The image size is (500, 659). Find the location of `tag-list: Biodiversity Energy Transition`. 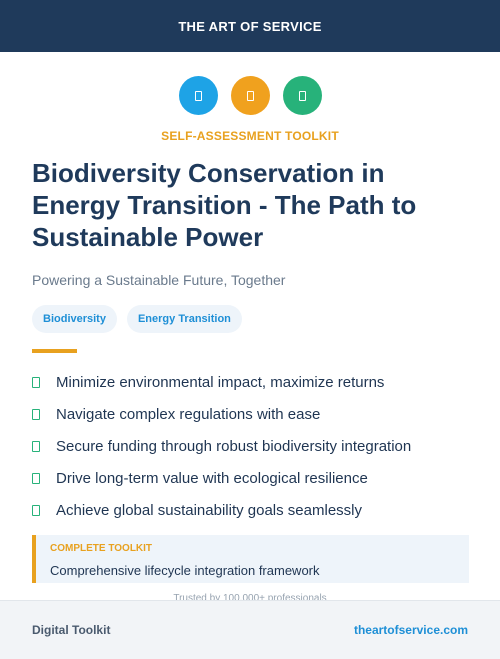

tag-list: Biodiversity Energy Transition is located at coordinates (137, 319).